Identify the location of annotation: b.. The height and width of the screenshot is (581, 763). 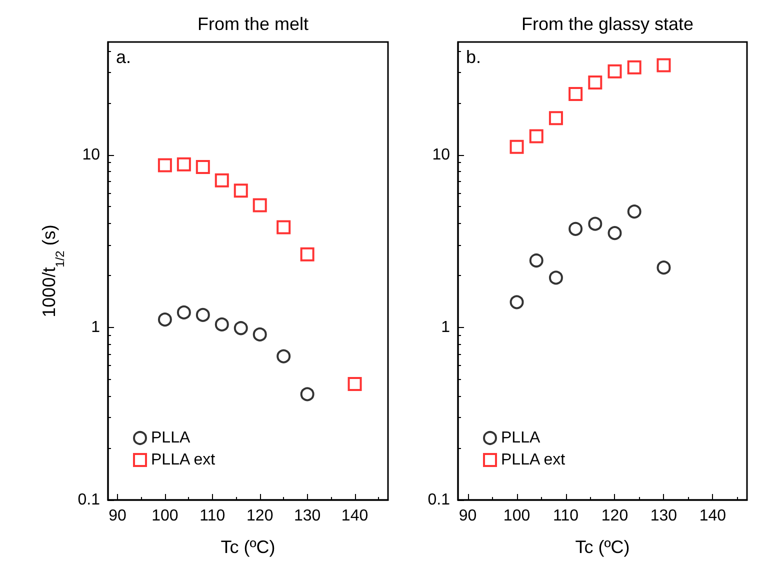
(474, 57).